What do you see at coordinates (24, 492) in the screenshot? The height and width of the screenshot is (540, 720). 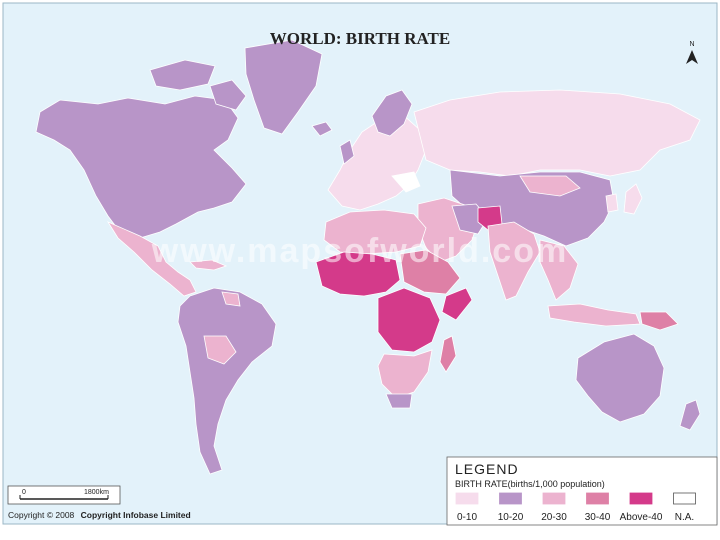 I see `scale-start-label: 0` at bounding box center [24, 492].